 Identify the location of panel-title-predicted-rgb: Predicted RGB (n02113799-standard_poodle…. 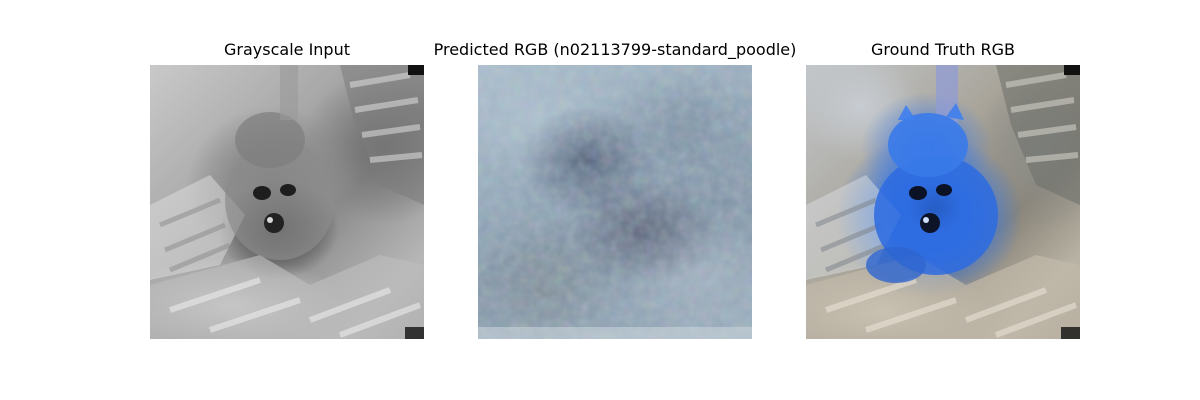
(615, 49).